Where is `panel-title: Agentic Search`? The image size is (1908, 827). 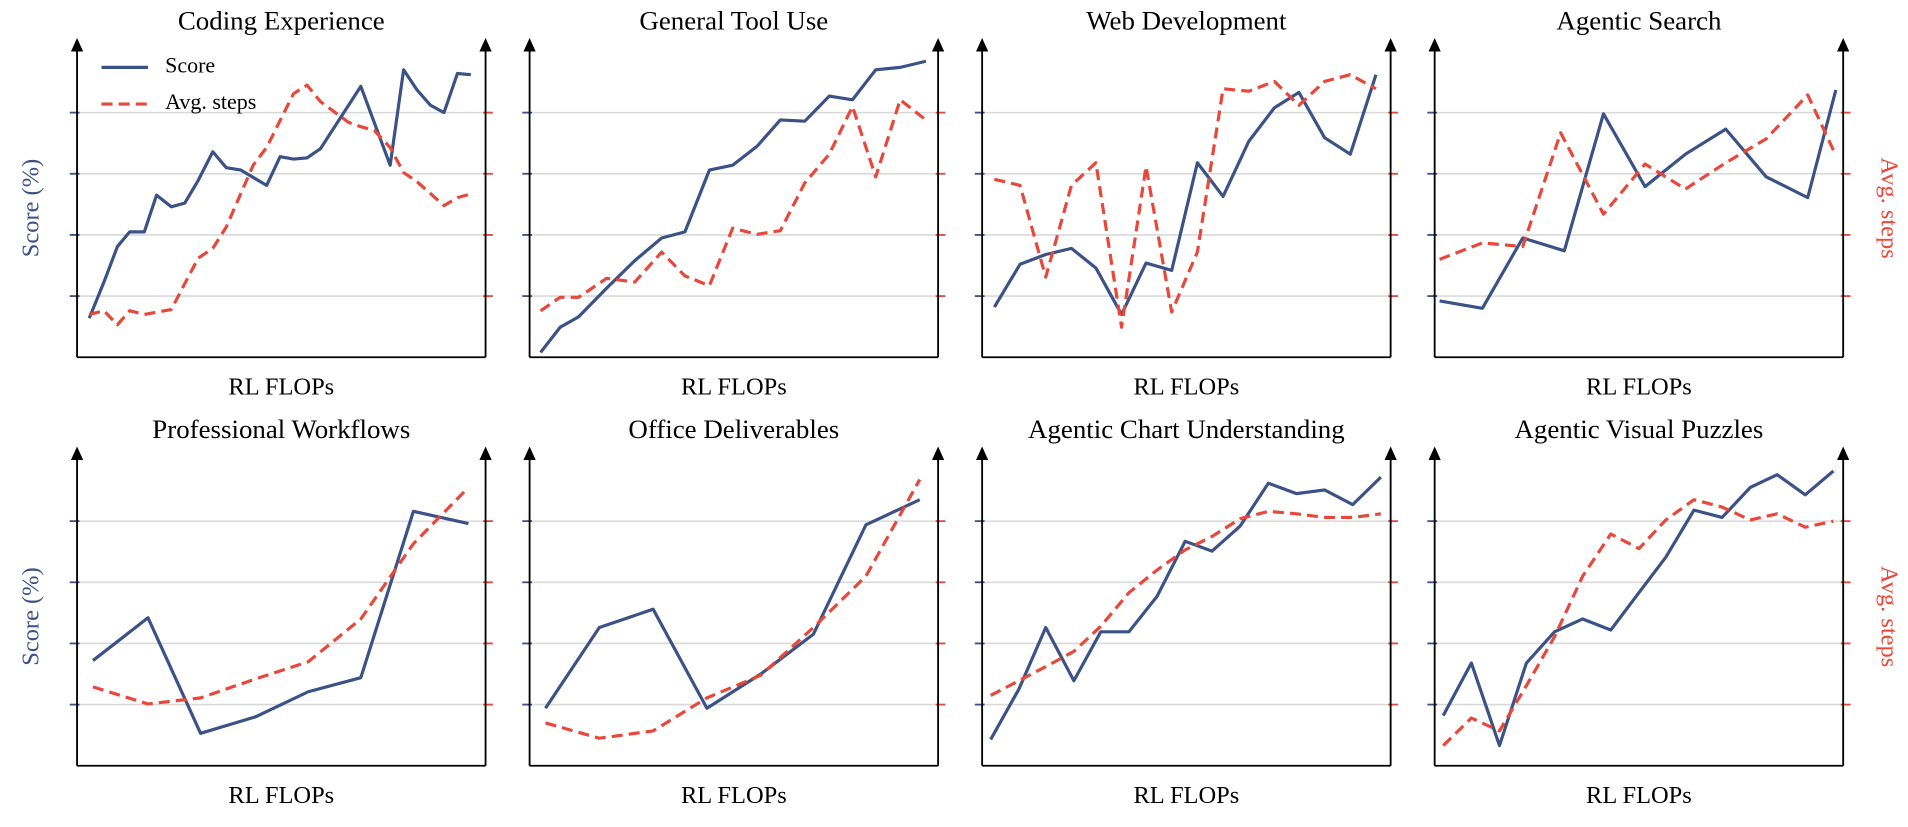
panel-title: Agentic Search is located at coordinates (1639, 21).